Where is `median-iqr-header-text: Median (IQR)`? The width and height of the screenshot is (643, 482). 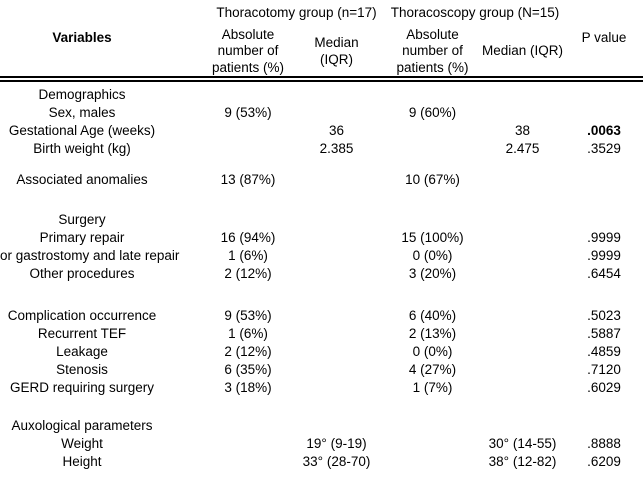 median-iqr-header-text: Median (IQR) is located at coordinates (522, 51).